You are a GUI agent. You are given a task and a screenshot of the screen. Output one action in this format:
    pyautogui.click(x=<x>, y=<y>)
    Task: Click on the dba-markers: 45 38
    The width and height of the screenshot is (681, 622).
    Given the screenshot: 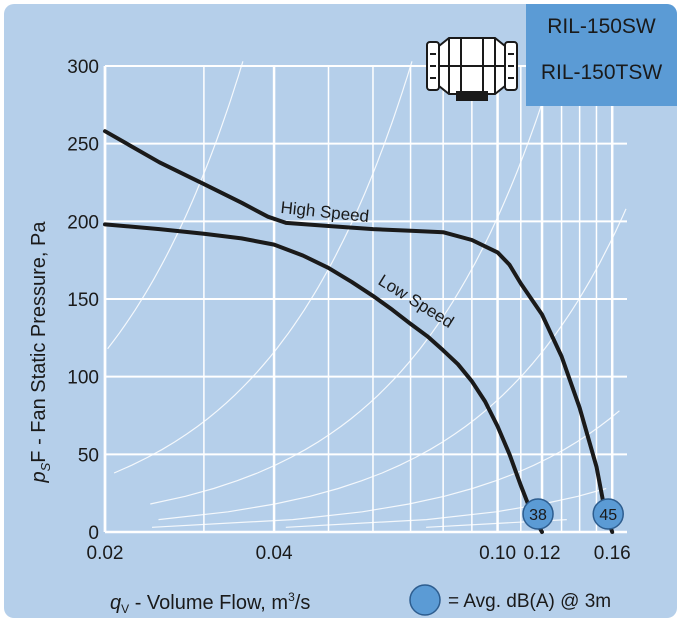 What is the action you would take?
    pyautogui.click(x=573, y=514)
    